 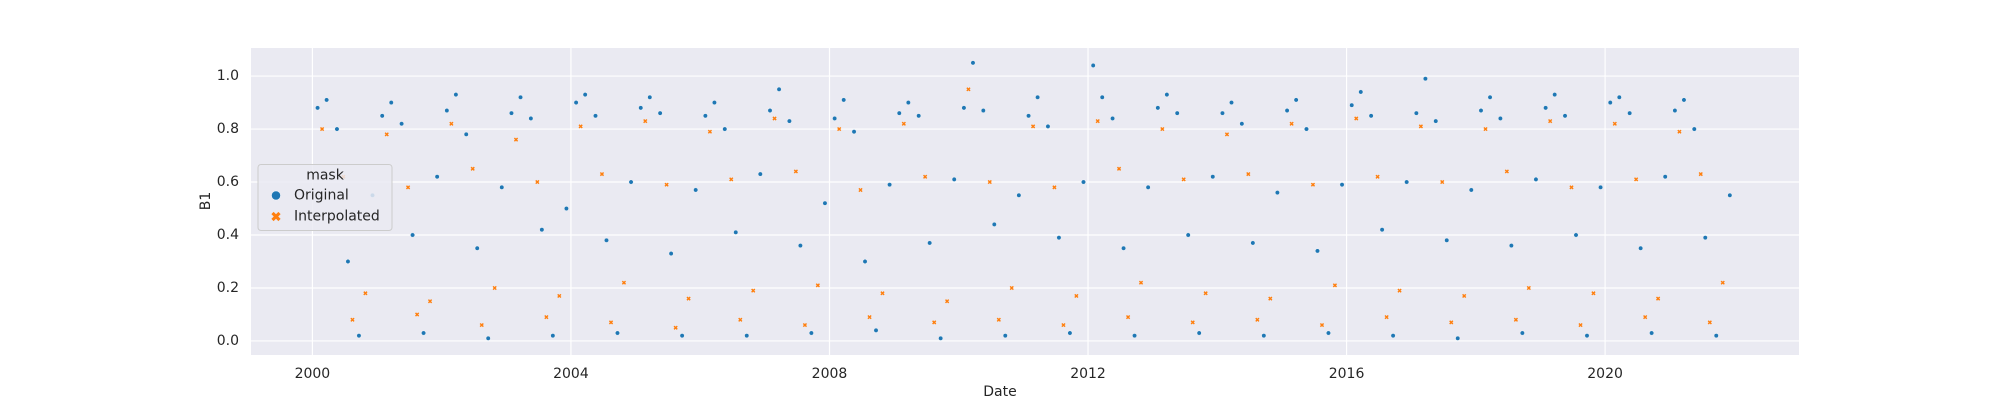 What do you see at coordinates (1088, 374) in the screenshot?
I see `x-tick-label: 2012` at bounding box center [1088, 374].